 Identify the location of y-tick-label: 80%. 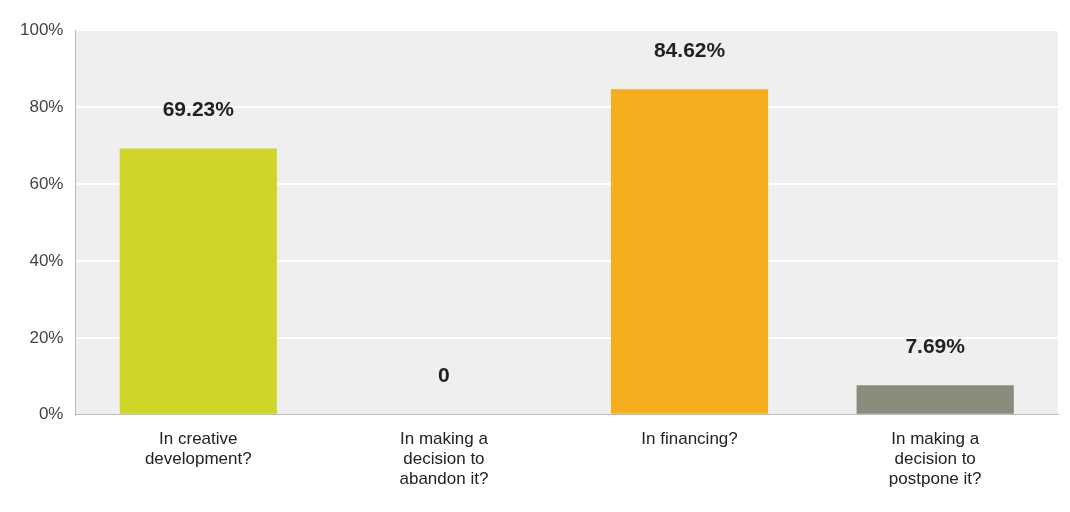
(46, 106).